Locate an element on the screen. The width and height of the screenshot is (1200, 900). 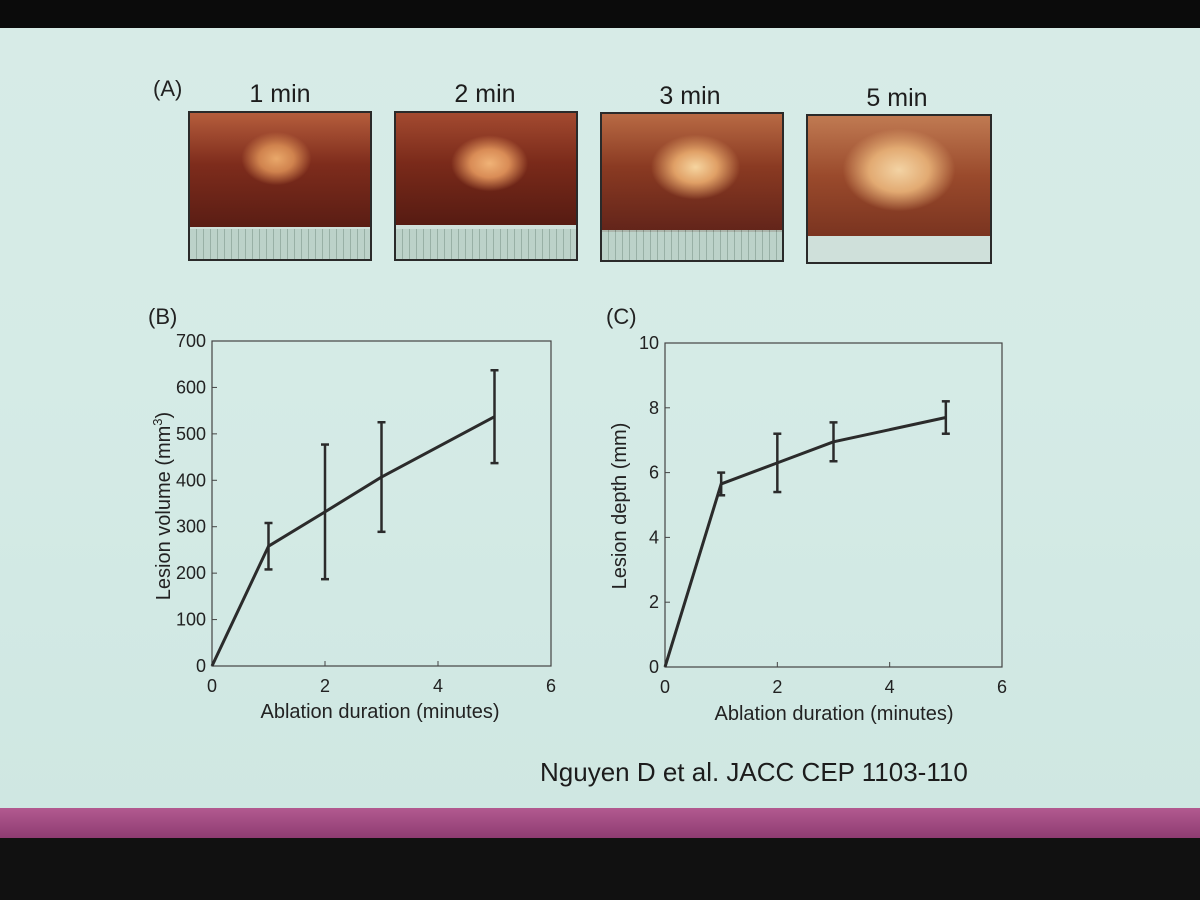
chart-c-ylabel: Lesion depth (mm) is located at coordinates (620, 506).